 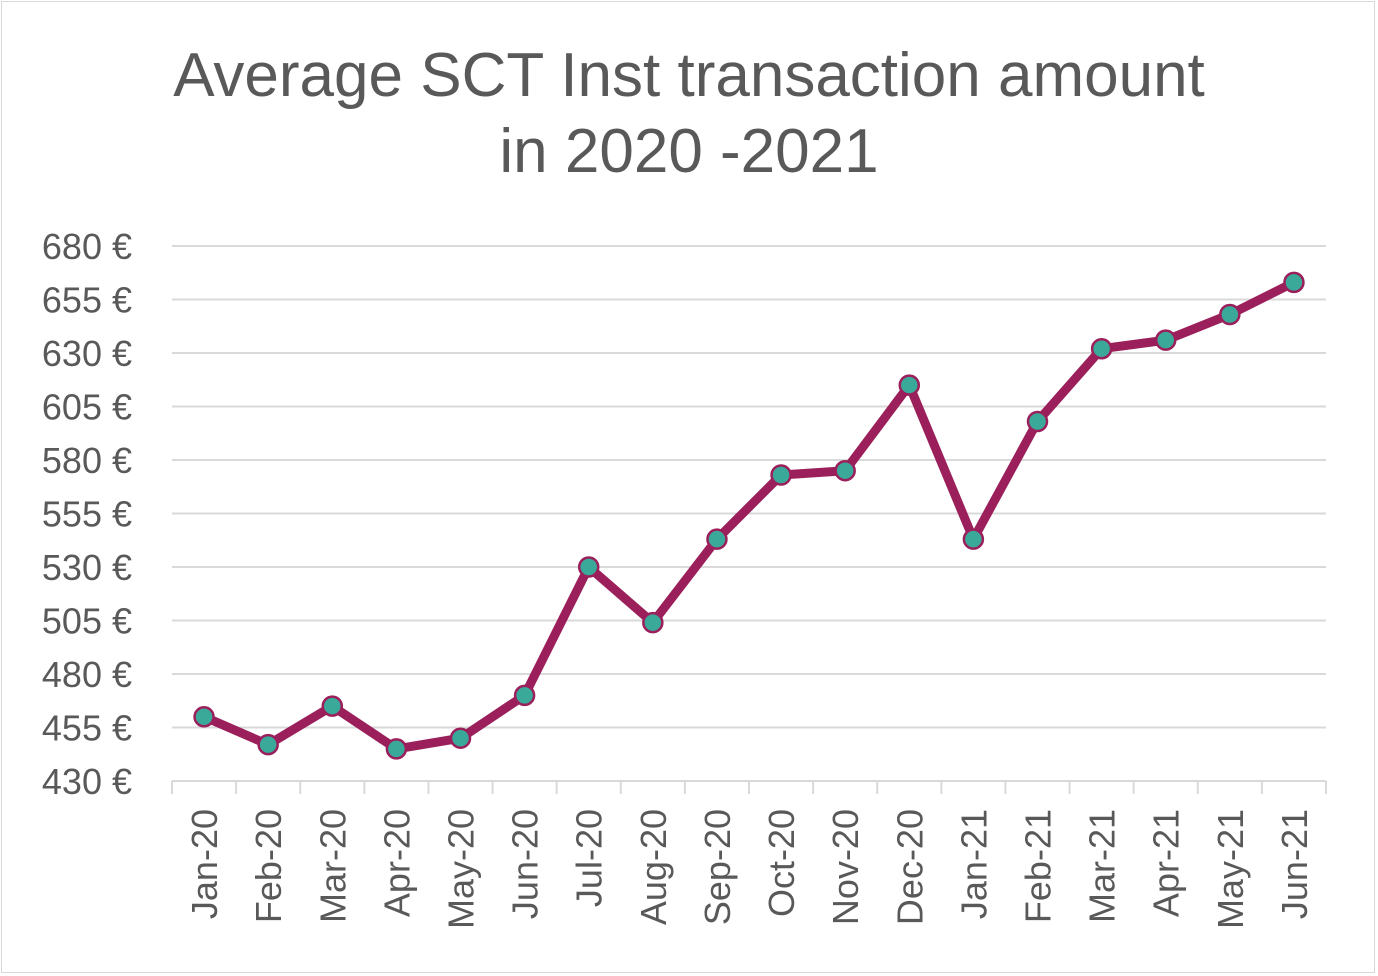 What do you see at coordinates (332, 866) in the screenshot?
I see `x-tick-label: Mar-20` at bounding box center [332, 866].